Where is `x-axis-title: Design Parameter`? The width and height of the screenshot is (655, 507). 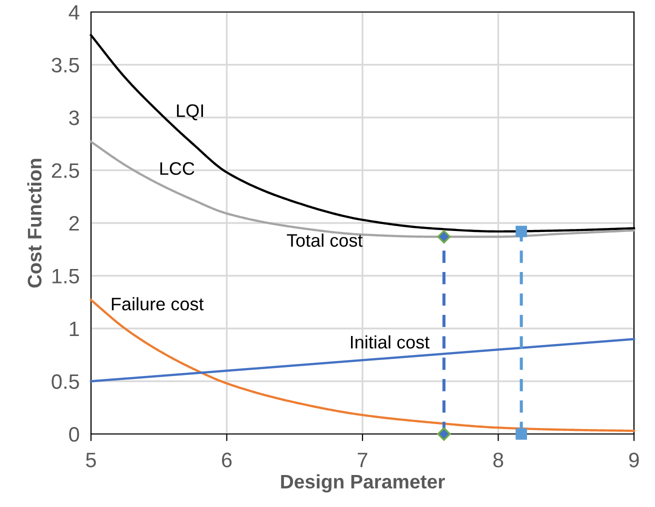
x-axis-title: Design Parameter is located at coordinates (363, 483).